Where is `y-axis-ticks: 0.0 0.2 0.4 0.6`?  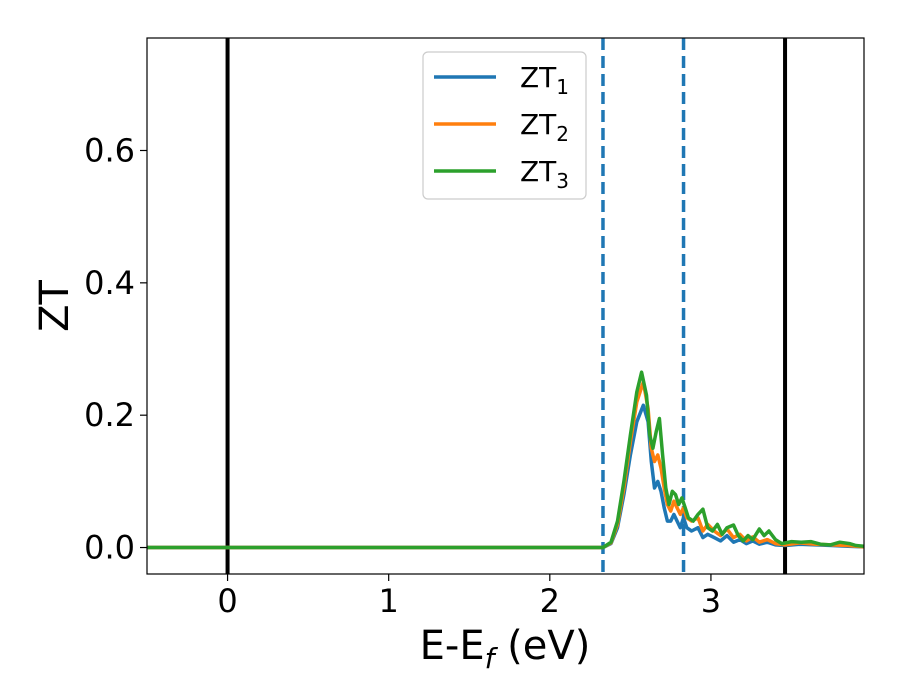 y-axis-ticks: 0.0 0.2 0.4 0.6 is located at coordinates (115, 349).